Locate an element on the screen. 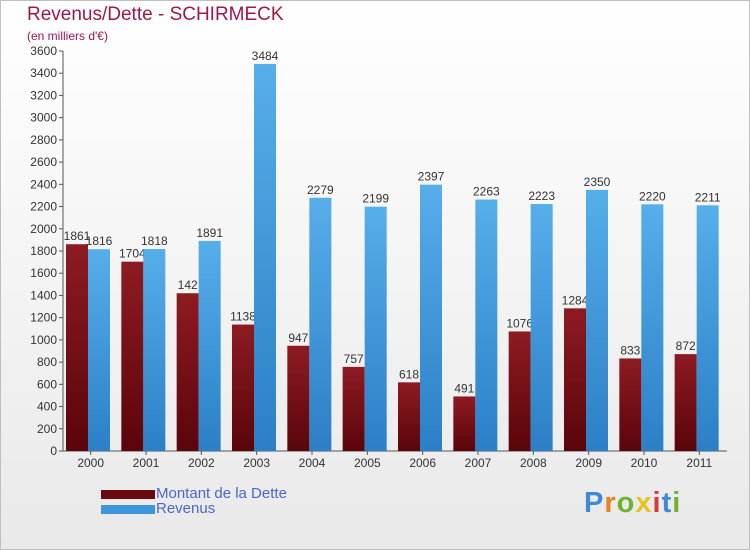 This screenshot has width=750, height=550. y-tick-label: 1200 is located at coordinates (43, 318).